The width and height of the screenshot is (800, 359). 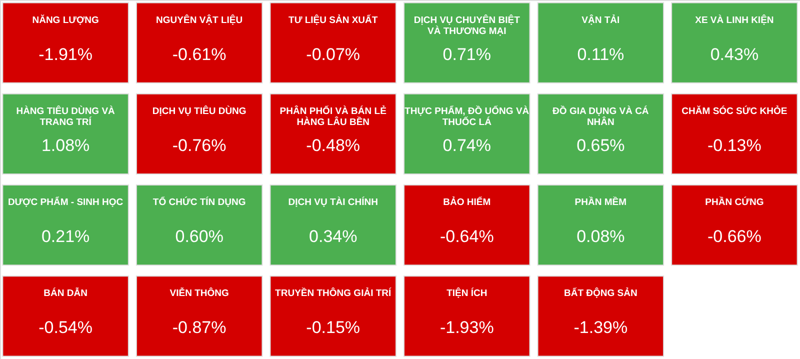 What do you see at coordinates (199, 110) in the screenshot?
I see `category-label: DỊCH VỤ TIÊU DÙNG` at bounding box center [199, 110].